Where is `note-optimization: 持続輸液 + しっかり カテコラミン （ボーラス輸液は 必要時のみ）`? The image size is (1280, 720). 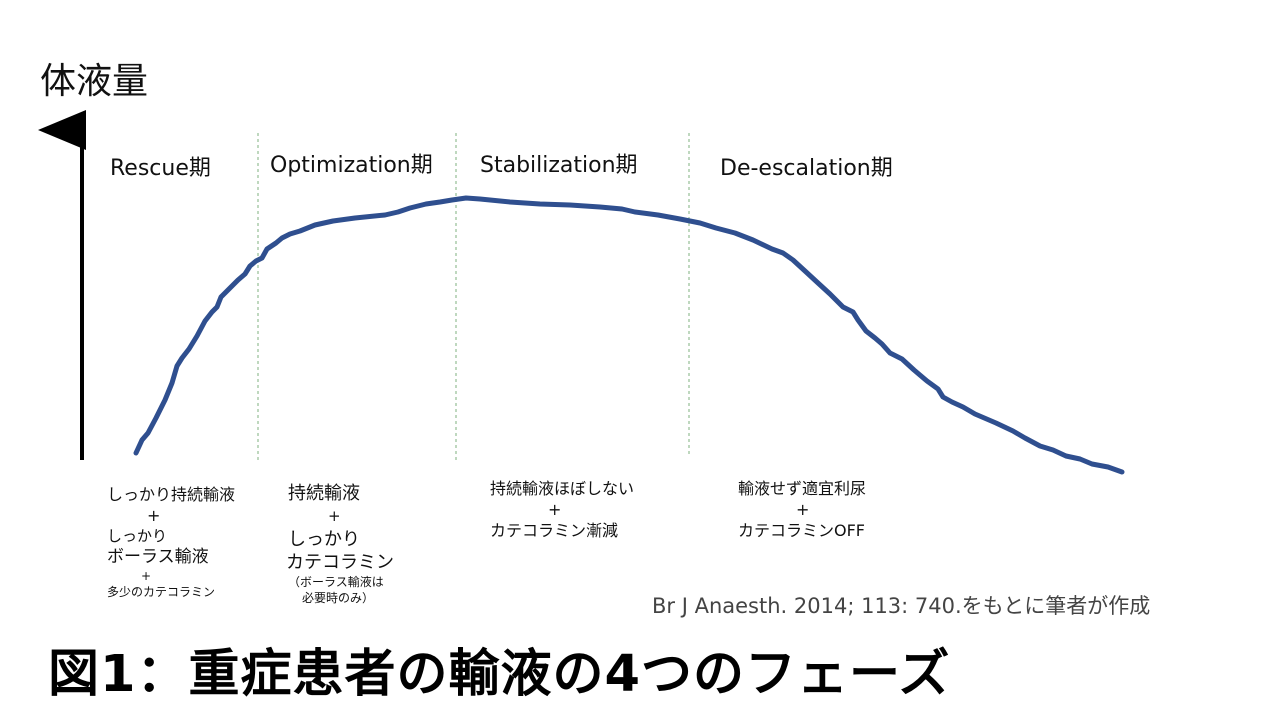
note-optimization: 持続輸液 + しっかり カテコラミン （ボーラス輸液は 必要時のみ） is located at coordinates (340, 544).